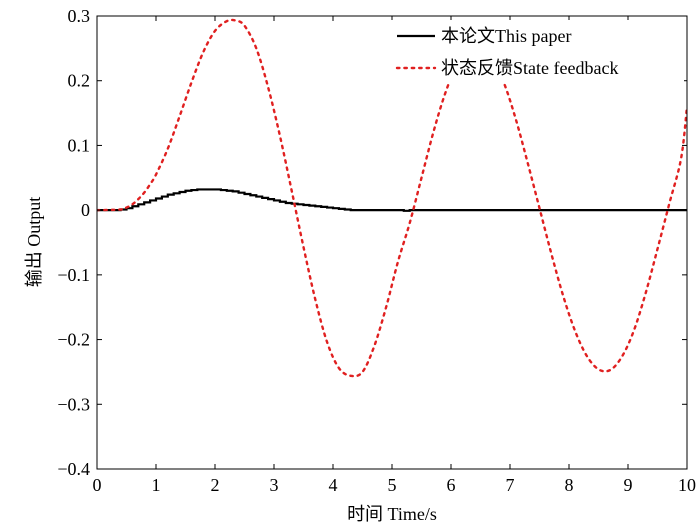 The image size is (700, 525). Describe the element at coordinates (73, 340) in the screenshot. I see `y-tick-label: −0.2` at that location.